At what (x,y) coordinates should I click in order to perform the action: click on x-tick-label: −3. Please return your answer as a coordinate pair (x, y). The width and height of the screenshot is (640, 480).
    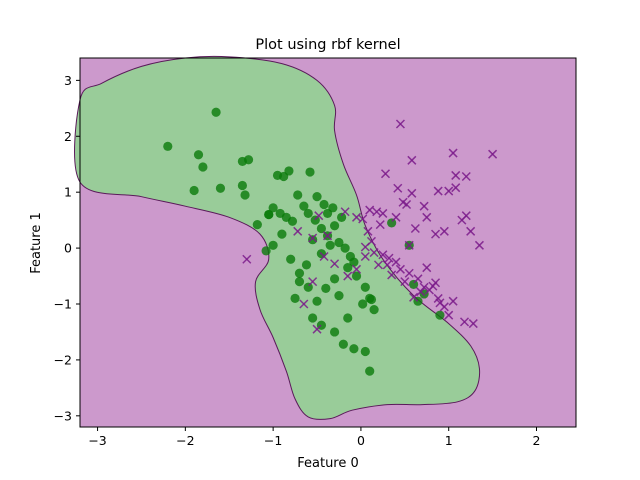
    Looking at the image, I should click on (97, 440).